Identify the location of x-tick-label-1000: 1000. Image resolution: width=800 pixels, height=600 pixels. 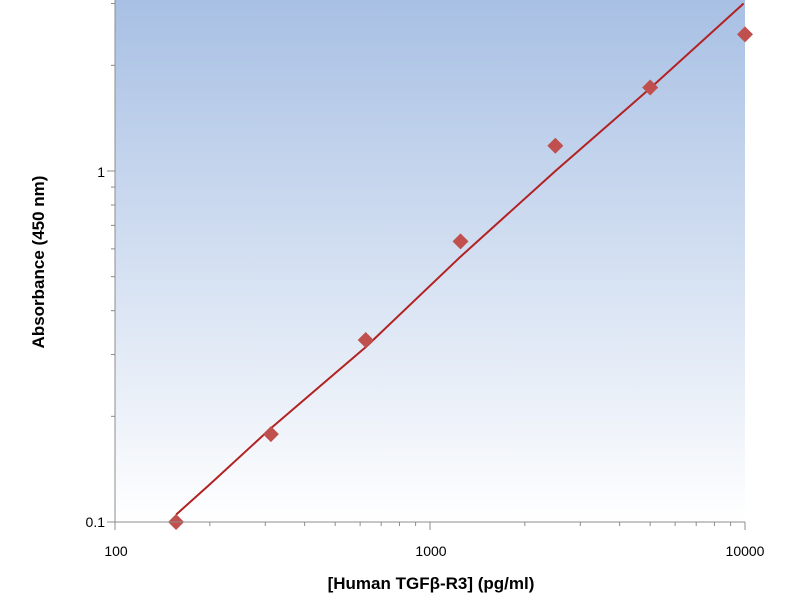
(430, 551).